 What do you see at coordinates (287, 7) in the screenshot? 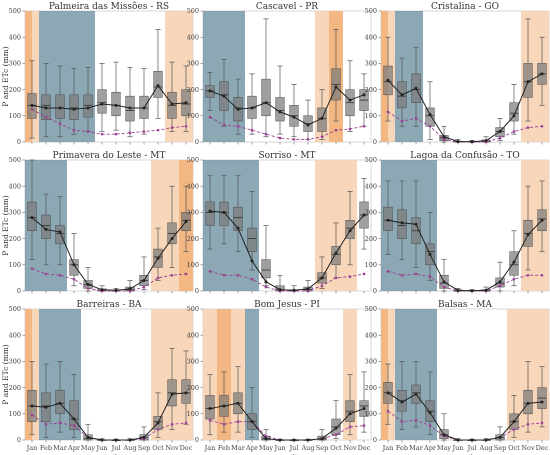
I see `panel-title: Cascavel - PR` at bounding box center [287, 7].